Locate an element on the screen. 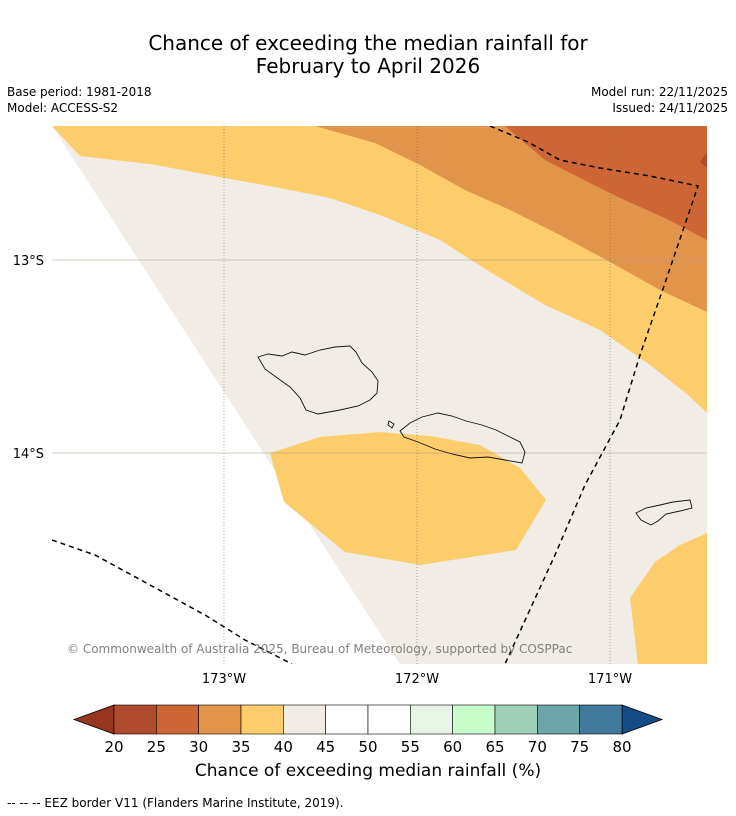 The image size is (736, 816). colorbar-tick-label: 70 is located at coordinates (537, 747).